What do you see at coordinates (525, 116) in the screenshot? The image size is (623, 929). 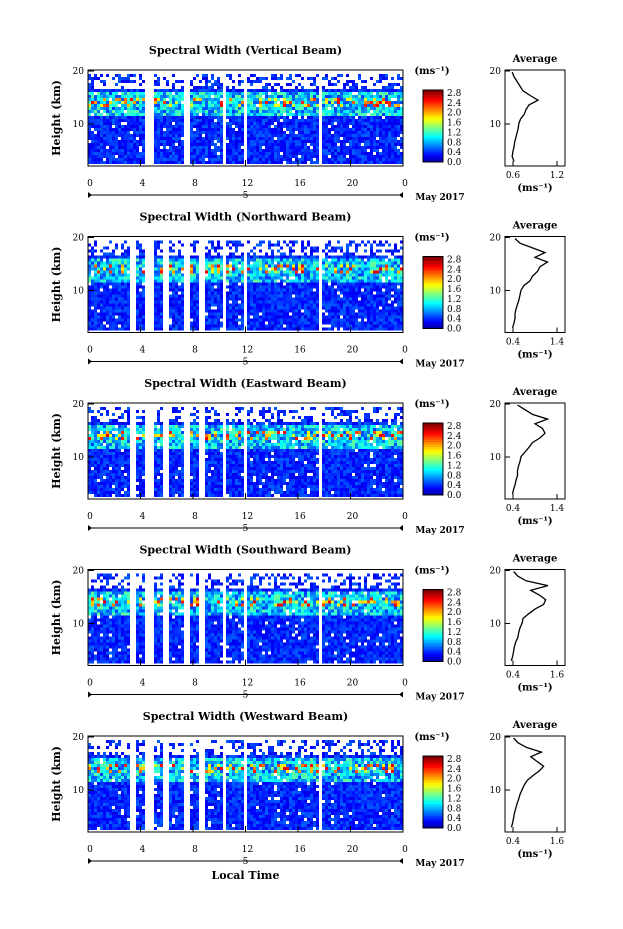 I see `profile-line` at bounding box center [525, 116].